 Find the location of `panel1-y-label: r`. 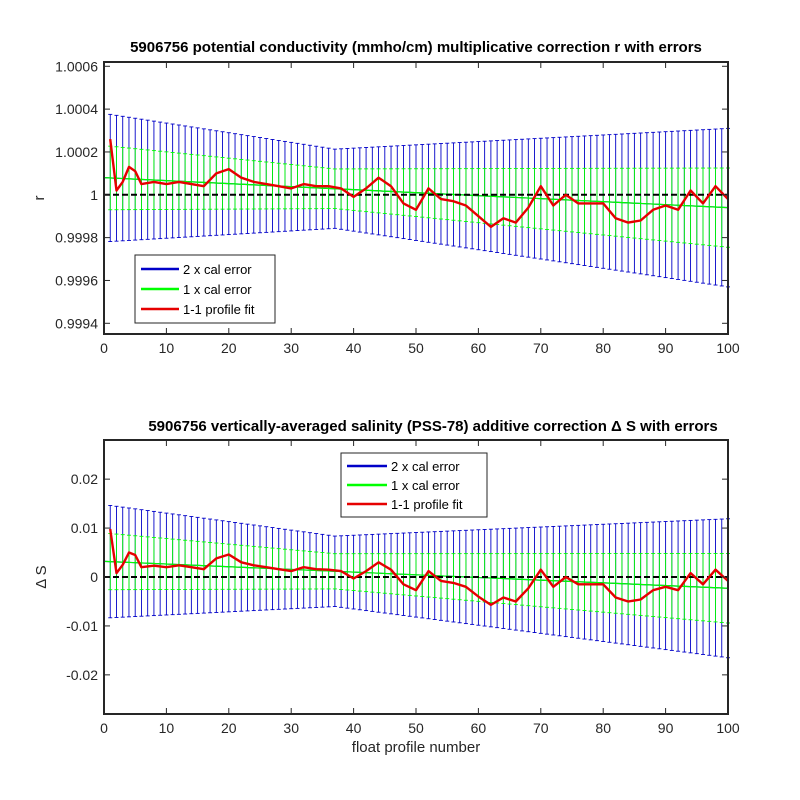

panel1-y-label: r is located at coordinates (39, 198).